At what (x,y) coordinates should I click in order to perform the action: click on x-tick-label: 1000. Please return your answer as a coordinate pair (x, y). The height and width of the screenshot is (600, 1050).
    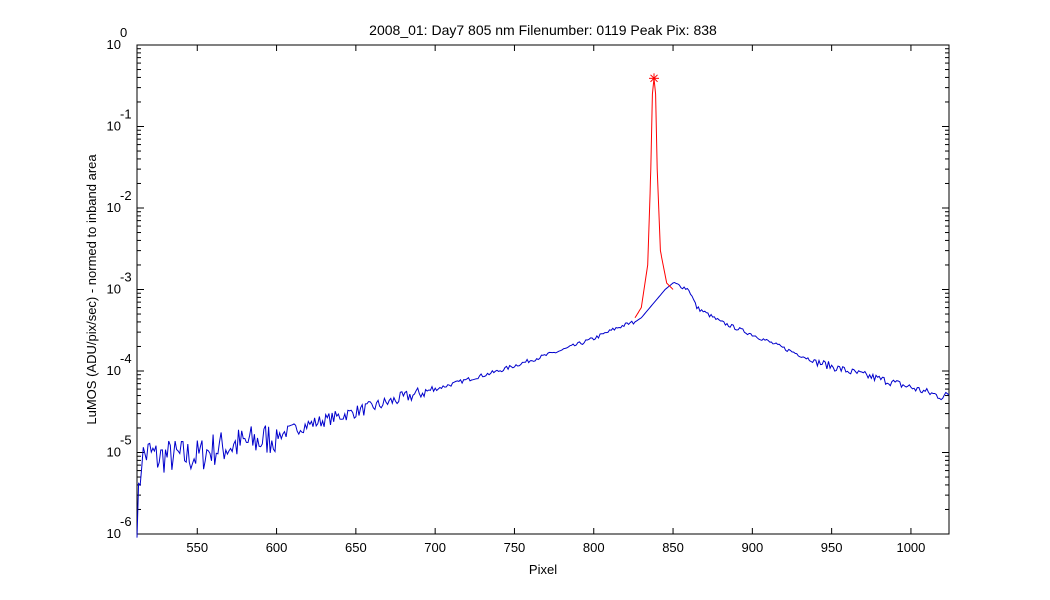
    Looking at the image, I should click on (910, 547).